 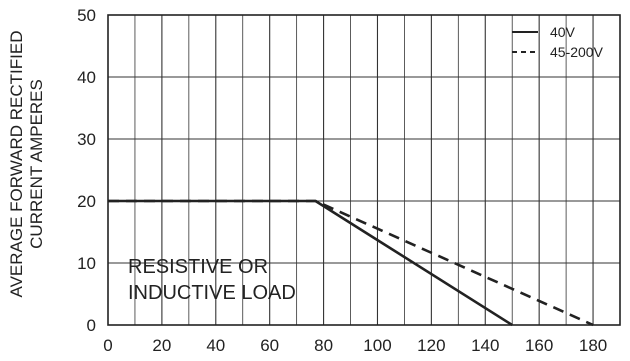 I want to click on x-tick-label: 180, so click(x=593, y=345).